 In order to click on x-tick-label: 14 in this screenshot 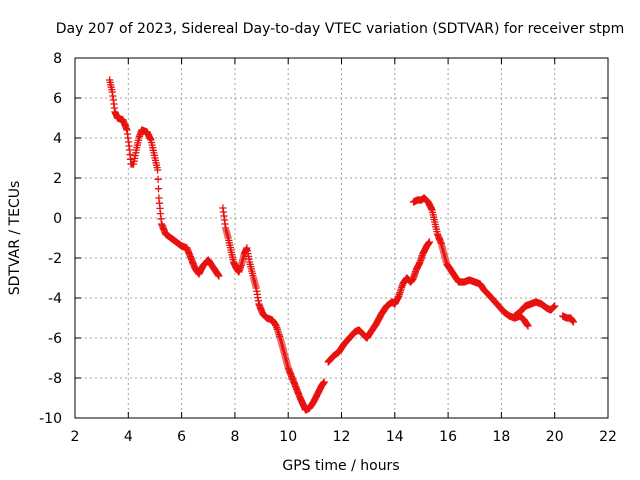, I will do `click(395, 437)`.